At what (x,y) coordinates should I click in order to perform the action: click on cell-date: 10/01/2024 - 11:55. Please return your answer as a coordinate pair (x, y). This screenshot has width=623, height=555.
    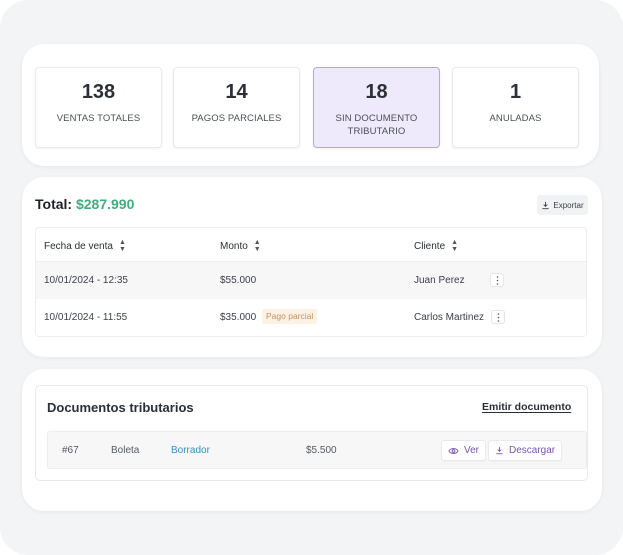
    Looking at the image, I should click on (86, 317).